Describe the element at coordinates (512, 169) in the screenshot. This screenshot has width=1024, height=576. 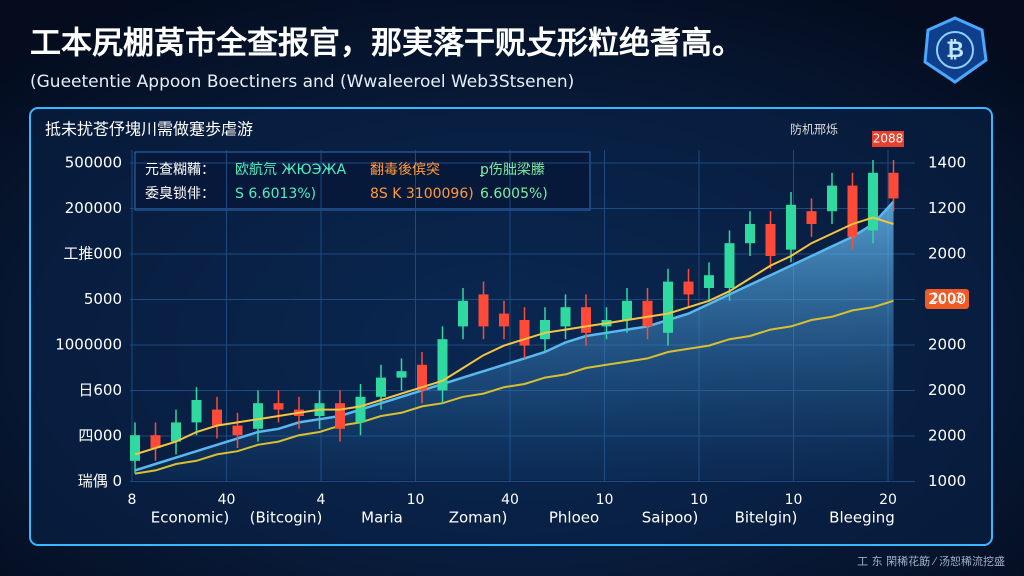
I see `info-text: ꝑ伤胐梁縢` at that location.